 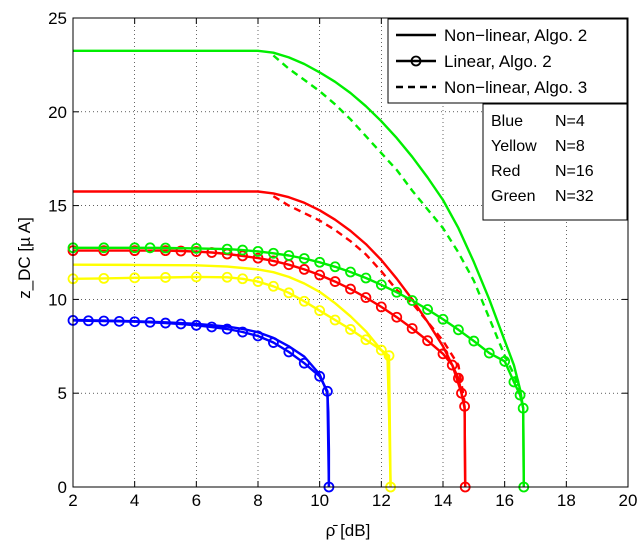 I want to click on series-line-blue-solid, so click(x=201, y=402).